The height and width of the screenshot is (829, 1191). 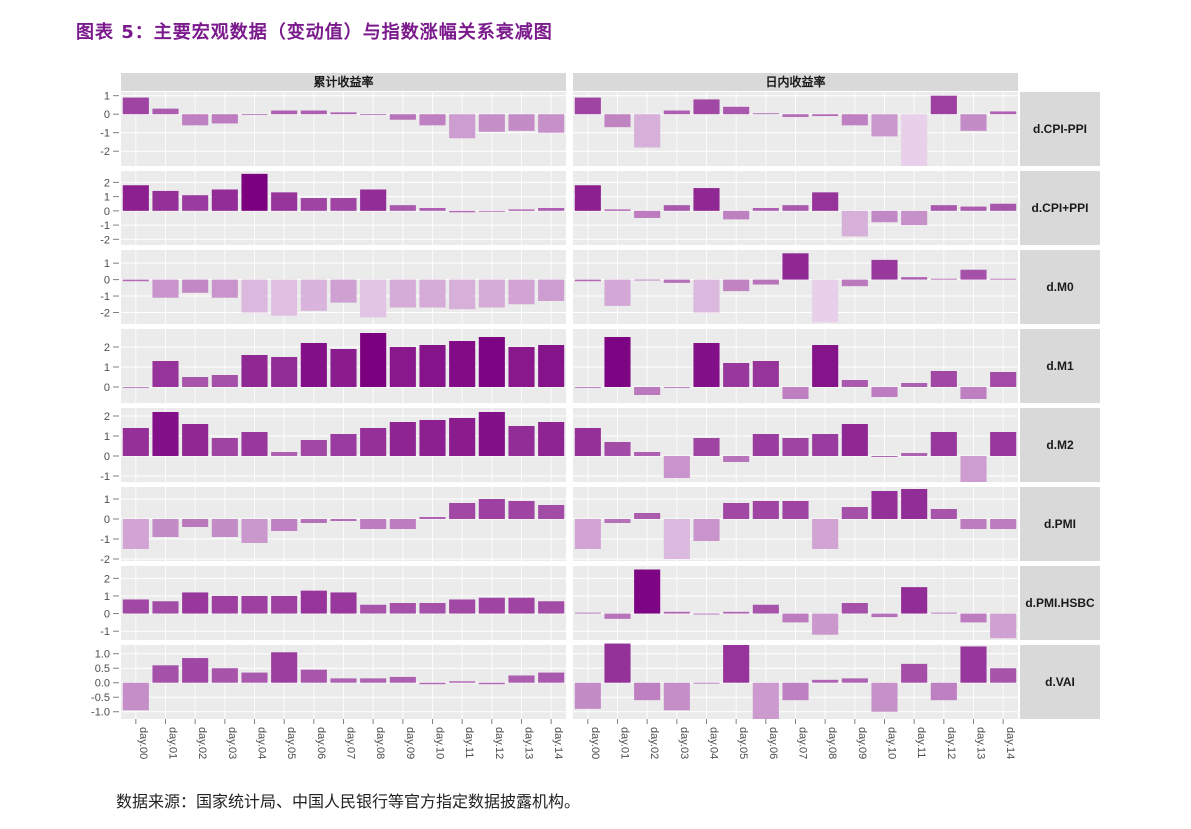 I want to click on bar-d-cpi-ppi-cumulative-day04, so click(x=254, y=192).